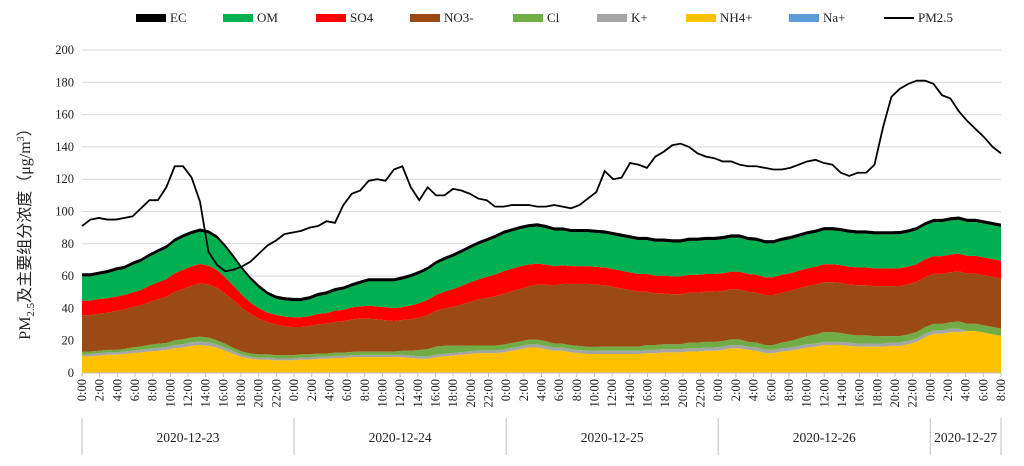  I want to click on legend-label: PM2.5, so click(935, 17).